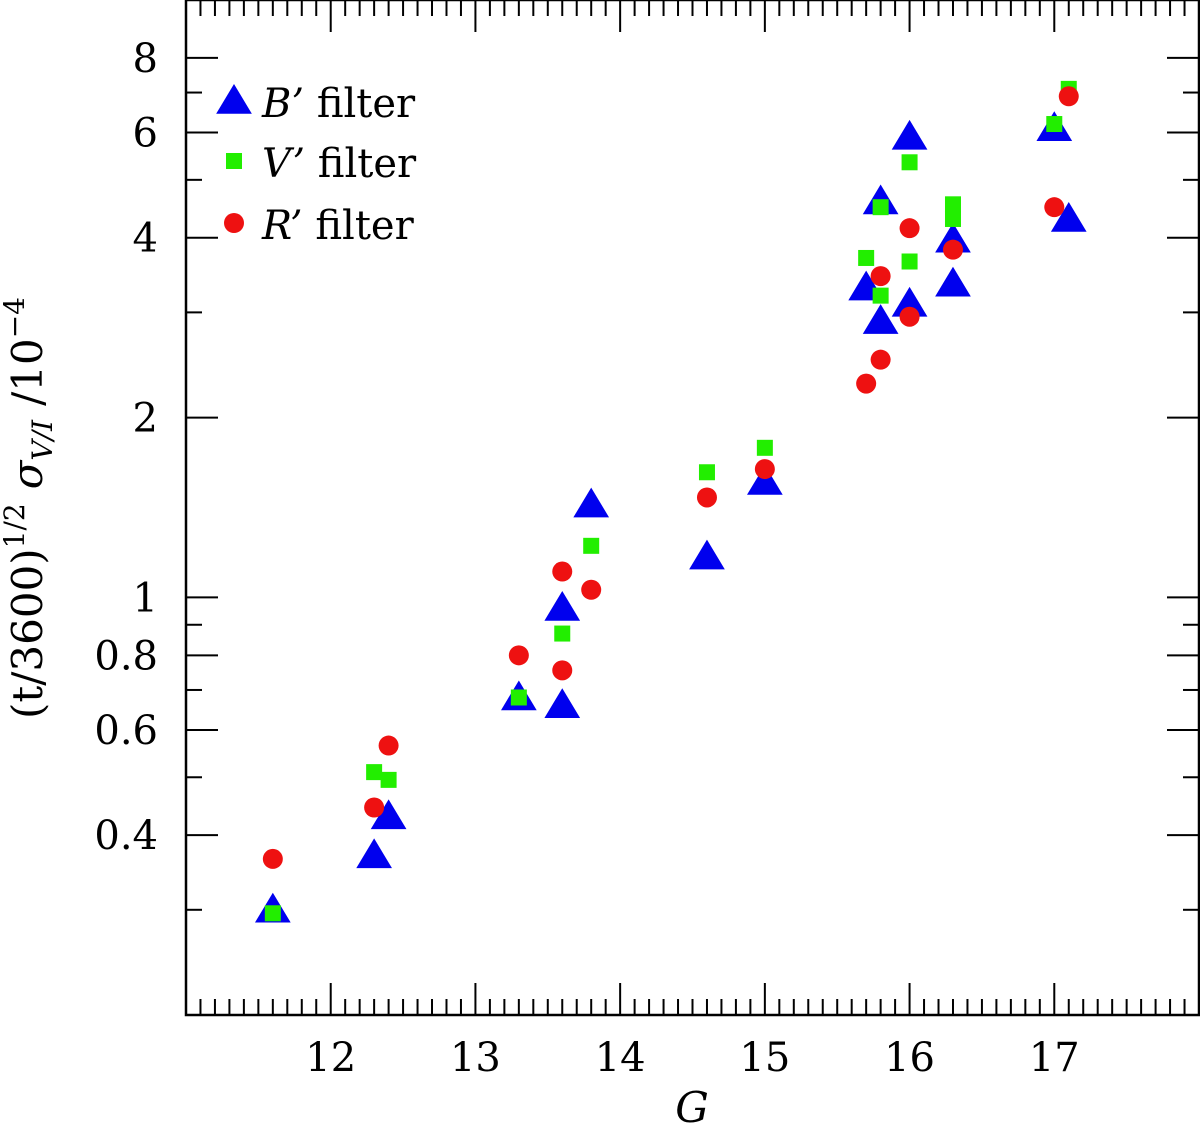 This screenshot has height=1133, width=1200. What do you see at coordinates (126, 656) in the screenshot?
I see `y-tick-label: 0.8` at bounding box center [126, 656].